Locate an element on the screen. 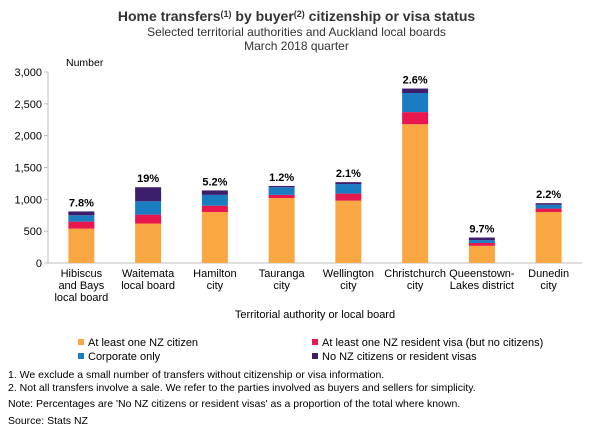 This screenshot has width=593, height=436. legend-label: No NZ citizens or resident visas is located at coordinates (399, 357).